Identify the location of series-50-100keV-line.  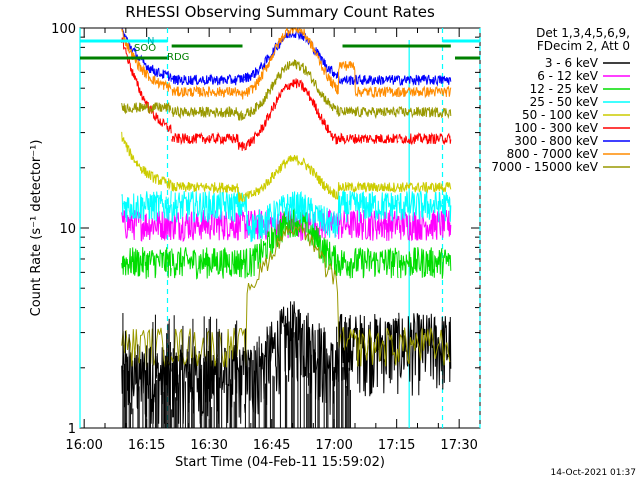
(286, 167).